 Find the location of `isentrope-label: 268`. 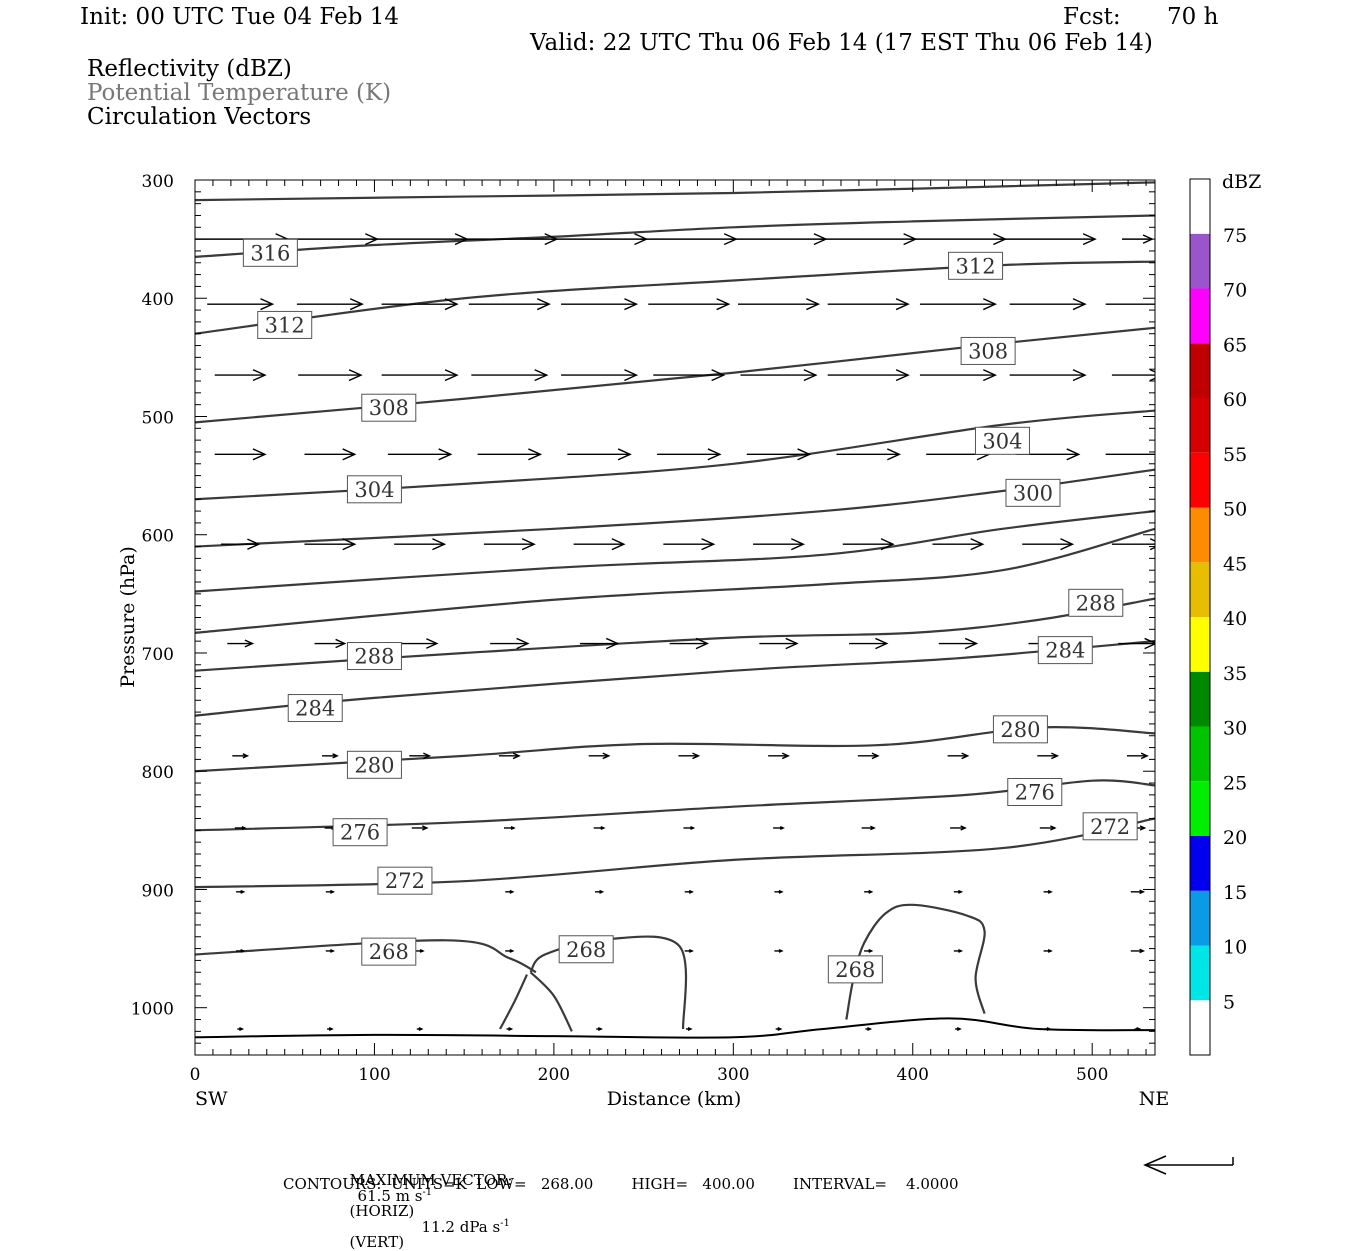

isentrope-label: 268 is located at coordinates (389, 951).